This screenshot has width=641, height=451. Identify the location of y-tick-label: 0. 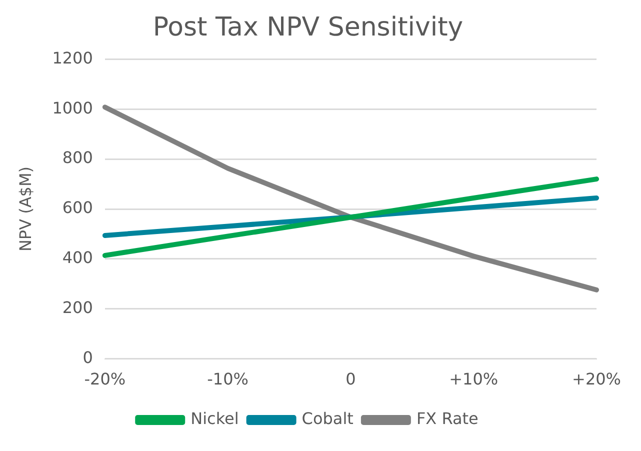
(87, 357).